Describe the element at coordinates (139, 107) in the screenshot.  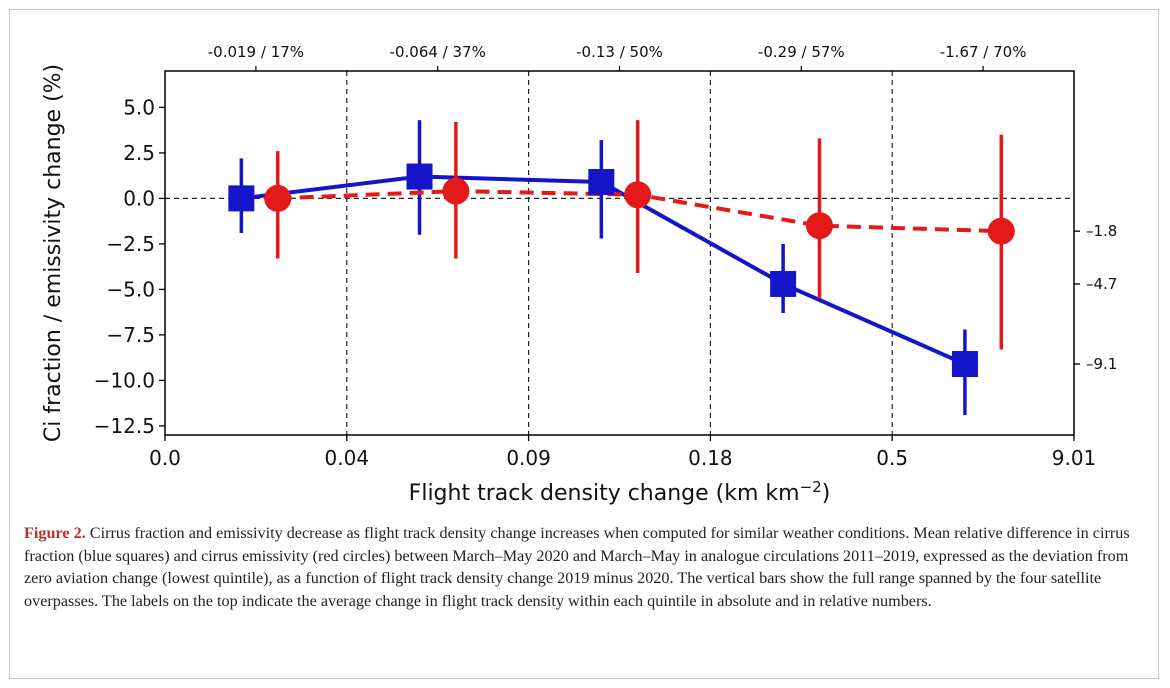
I see `y-tick-label: 5.0` at that location.